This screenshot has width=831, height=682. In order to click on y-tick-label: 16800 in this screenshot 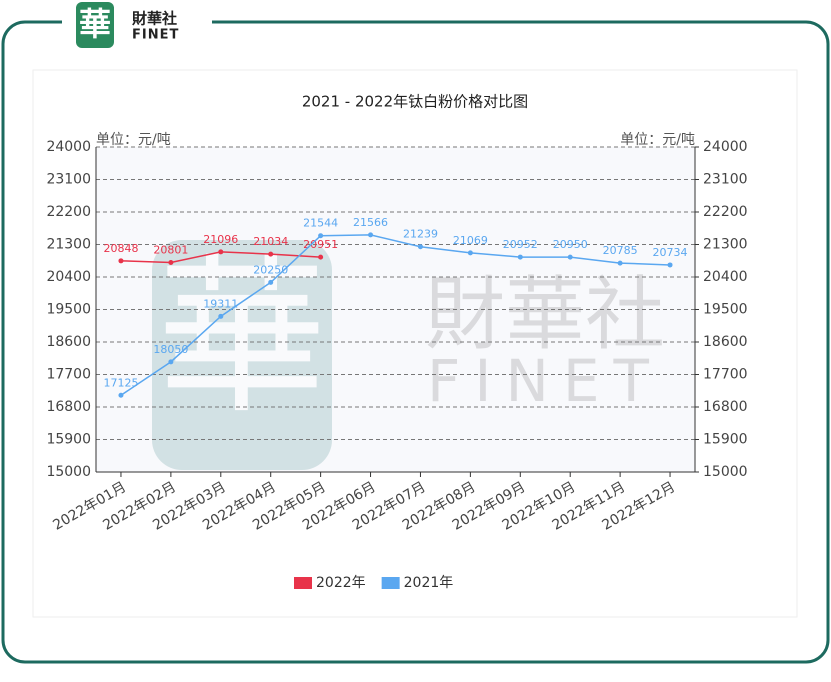, I will do `click(68, 407)`.